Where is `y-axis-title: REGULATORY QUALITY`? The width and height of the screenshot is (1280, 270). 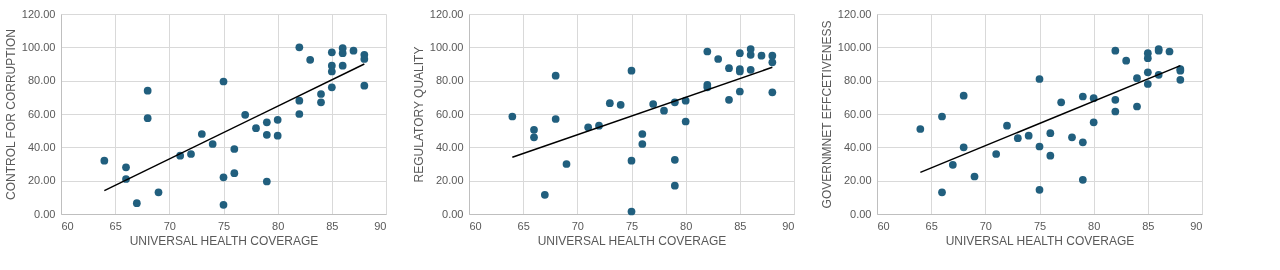
y-axis-title: REGULATORY QUALITY is located at coordinates (418, 114).